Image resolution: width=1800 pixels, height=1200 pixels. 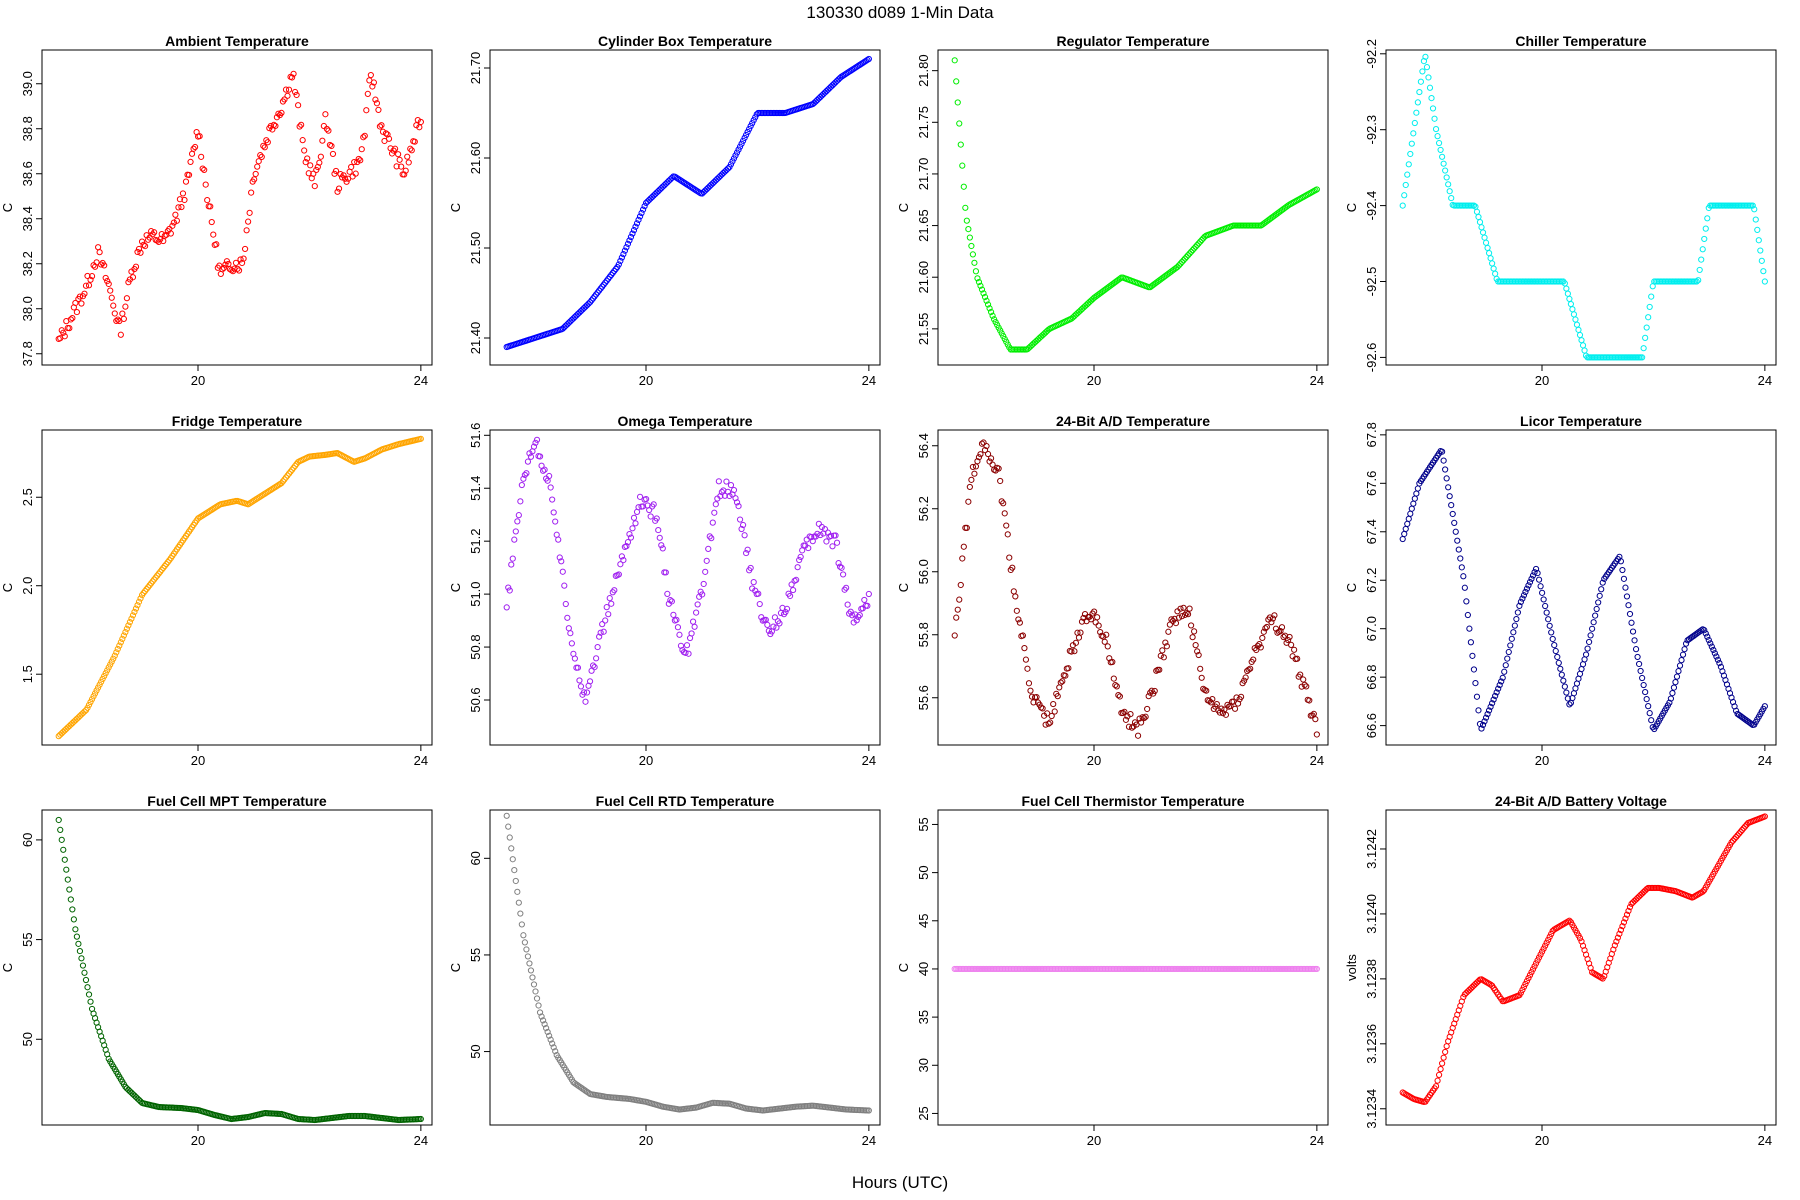 I want to click on y-tick-label: 38.2, so click(x=27, y=263).